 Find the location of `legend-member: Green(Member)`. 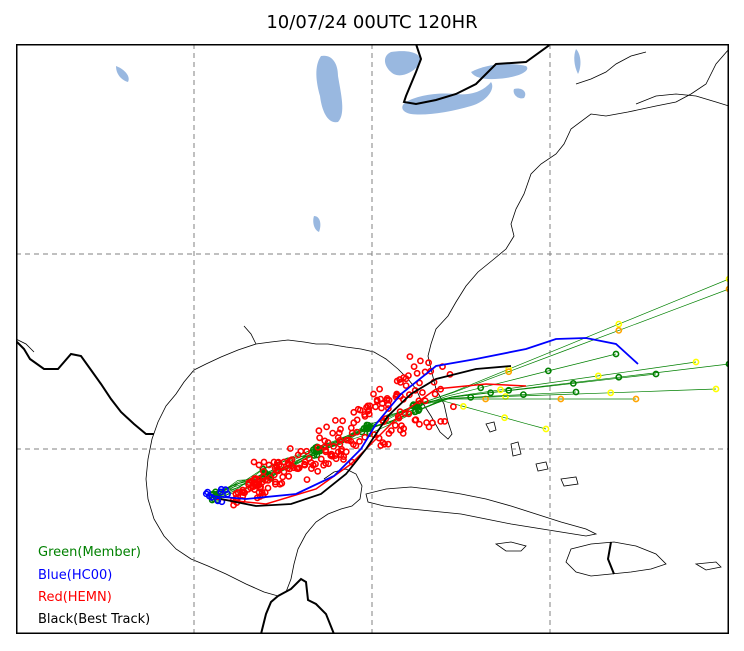

legend-member: Green(Member) is located at coordinates (89, 552).